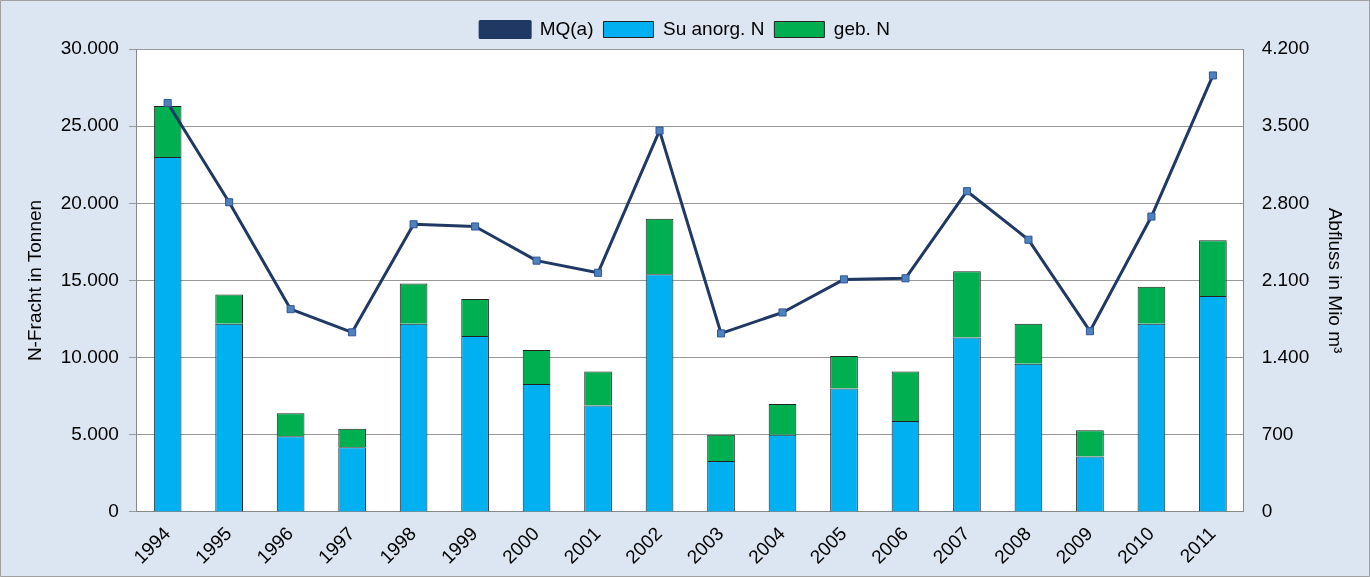 The image size is (1370, 577). I want to click on y2-tick-label: 0, so click(1267, 511).